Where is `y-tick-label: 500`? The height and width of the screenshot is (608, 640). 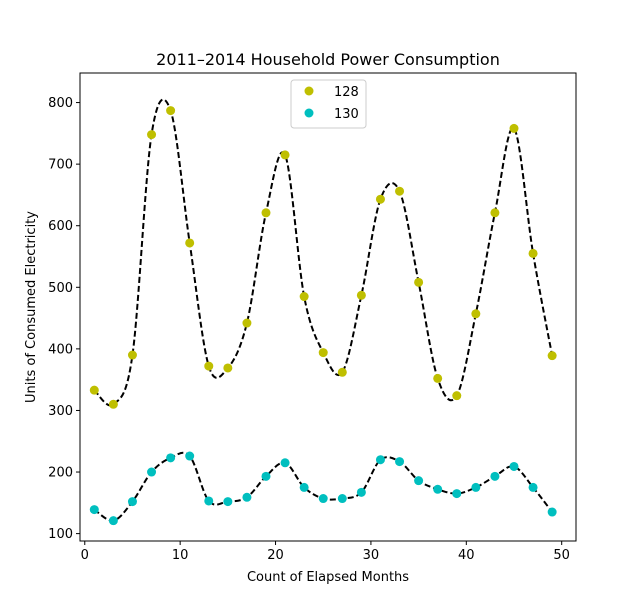 y-tick-label: 500 is located at coordinates (60, 288).